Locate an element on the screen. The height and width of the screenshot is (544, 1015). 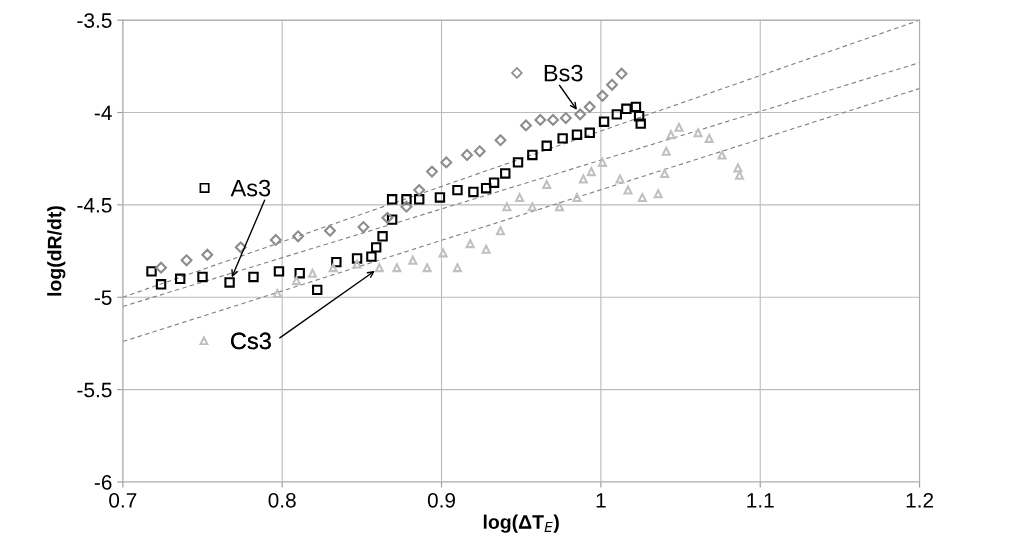
y-tick-label: -3.5 is located at coordinates (94, 20).